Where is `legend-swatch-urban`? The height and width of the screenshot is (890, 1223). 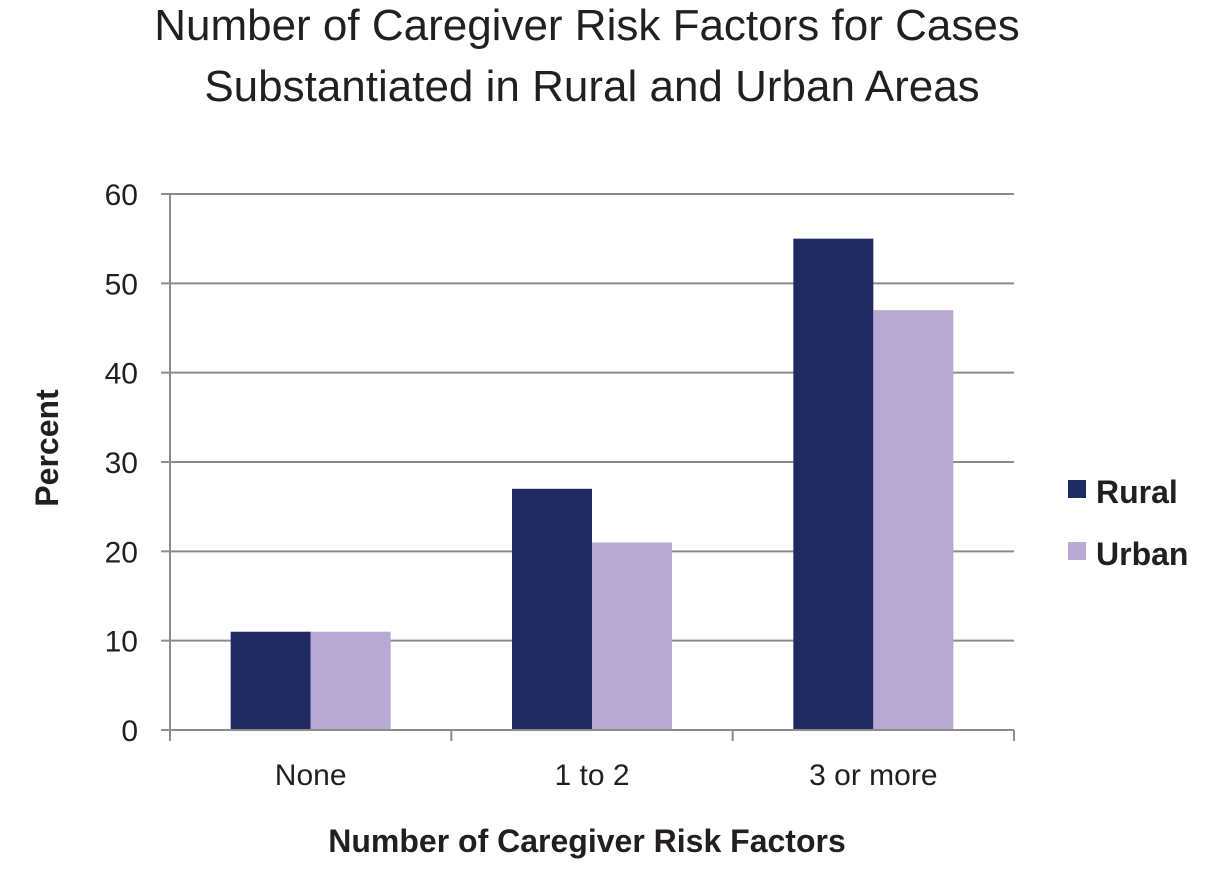 legend-swatch-urban is located at coordinates (1077, 551).